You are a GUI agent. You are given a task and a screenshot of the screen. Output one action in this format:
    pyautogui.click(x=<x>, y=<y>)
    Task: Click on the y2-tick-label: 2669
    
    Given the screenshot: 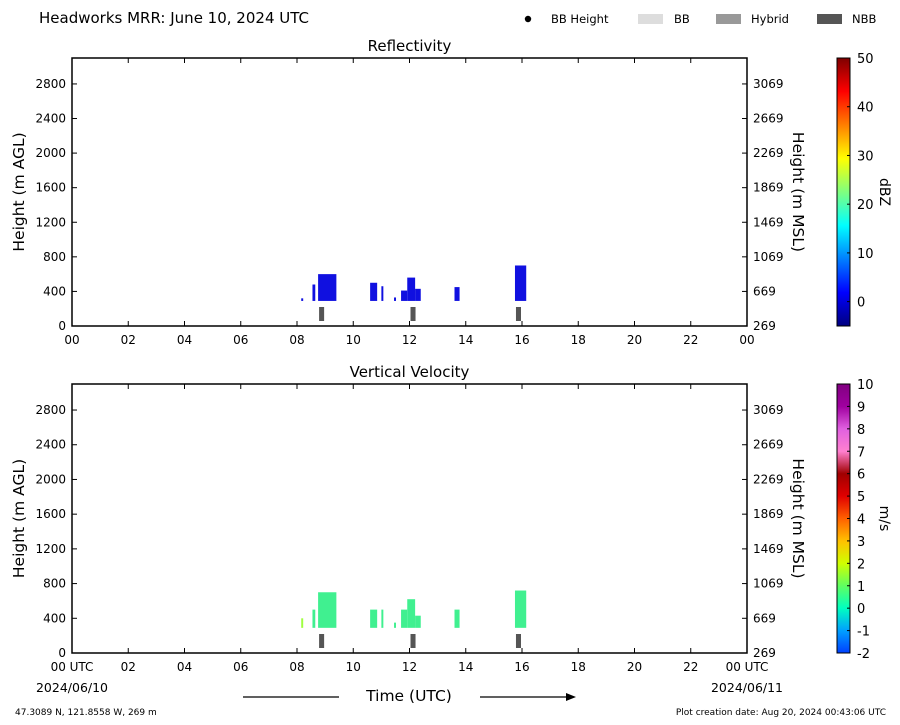 What is the action you would take?
    pyautogui.click(x=768, y=119)
    